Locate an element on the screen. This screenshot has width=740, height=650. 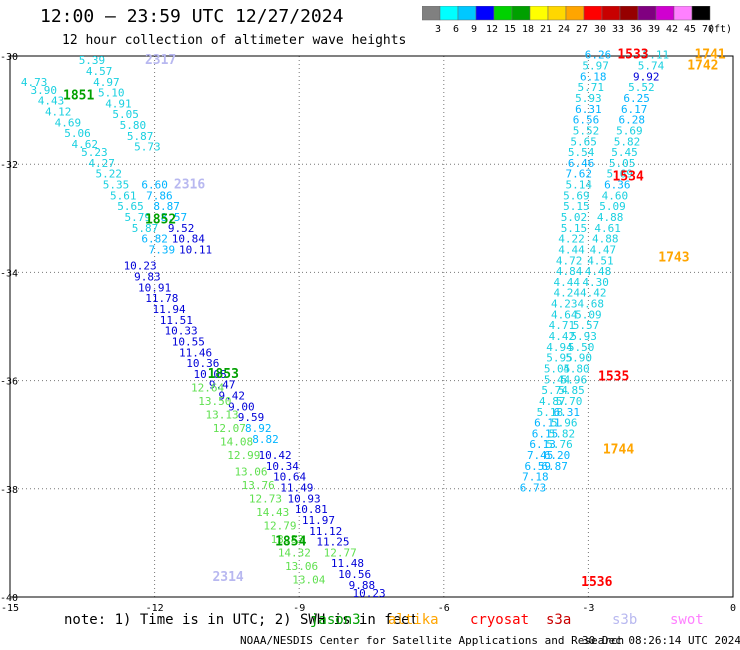
wave-height-point: 10.42 is located at coordinates (275, 455).